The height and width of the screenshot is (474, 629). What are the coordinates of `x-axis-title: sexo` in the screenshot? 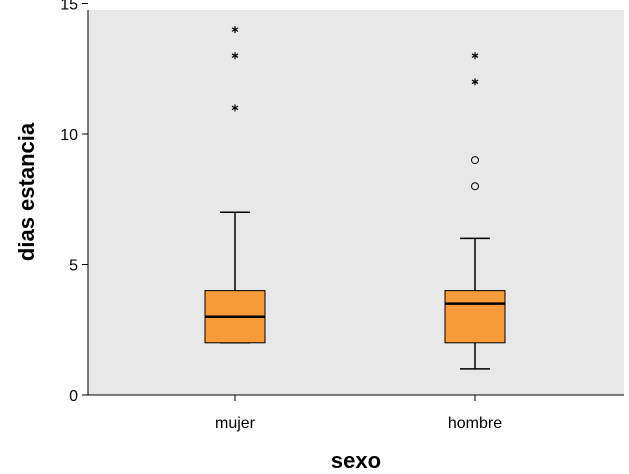 It's located at (356, 460).